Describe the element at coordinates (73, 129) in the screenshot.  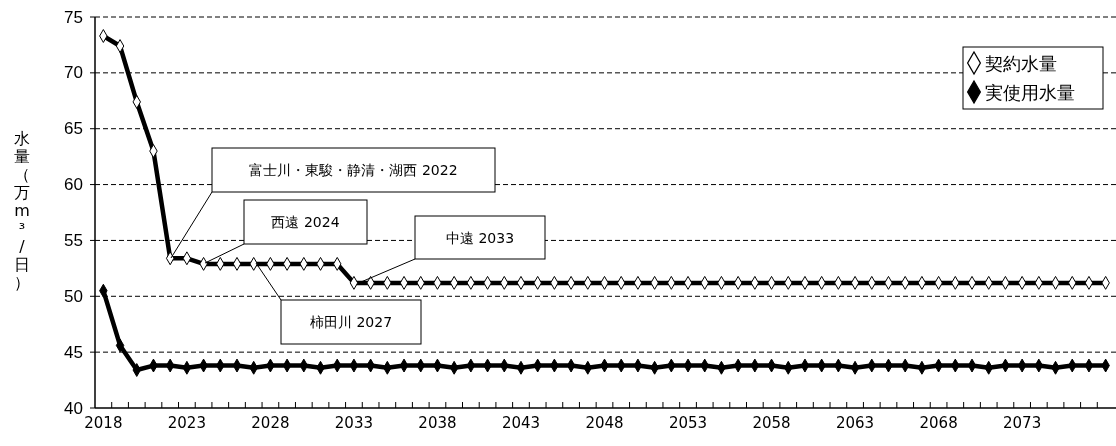
I see `y-tick-label: 65` at that location.